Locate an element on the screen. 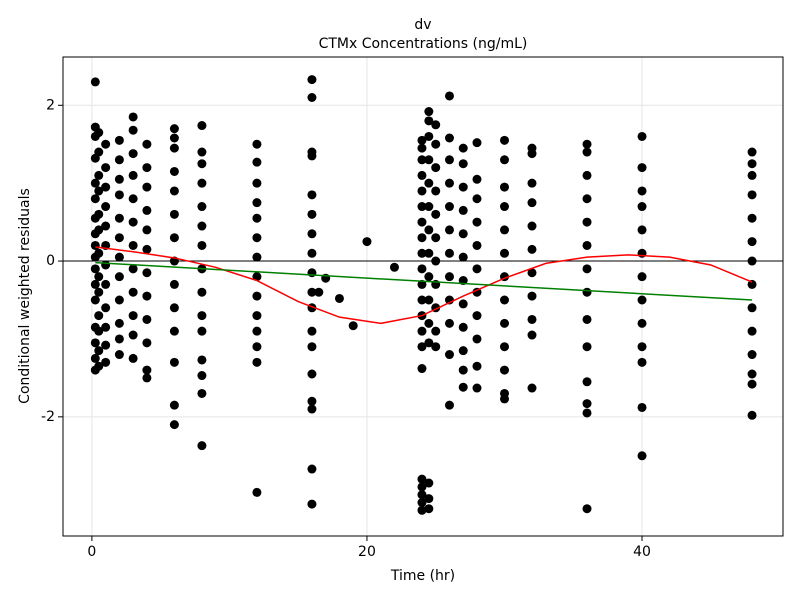 This screenshot has width=800, height=600. fit-line is located at coordinates (424, 281).